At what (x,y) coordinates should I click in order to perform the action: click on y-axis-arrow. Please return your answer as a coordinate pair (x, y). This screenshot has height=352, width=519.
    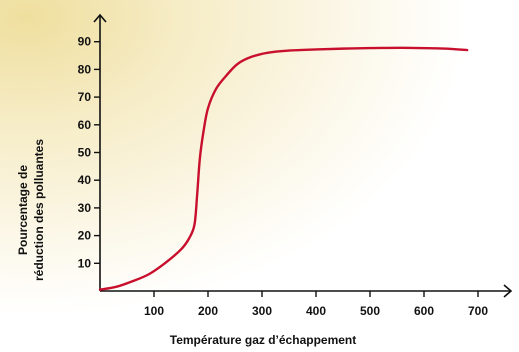
    Looking at the image, I should click on (100, 18).